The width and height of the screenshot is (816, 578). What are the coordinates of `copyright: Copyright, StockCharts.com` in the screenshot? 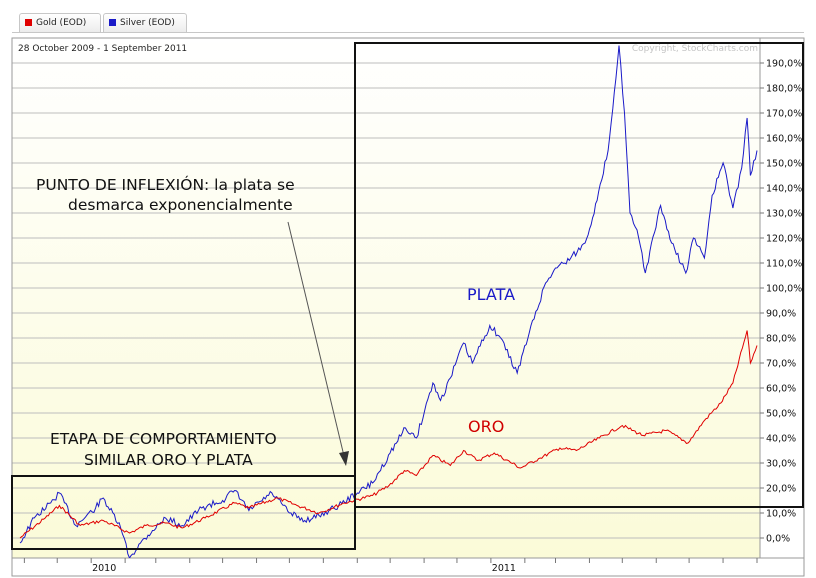 It's located at (695, 49).